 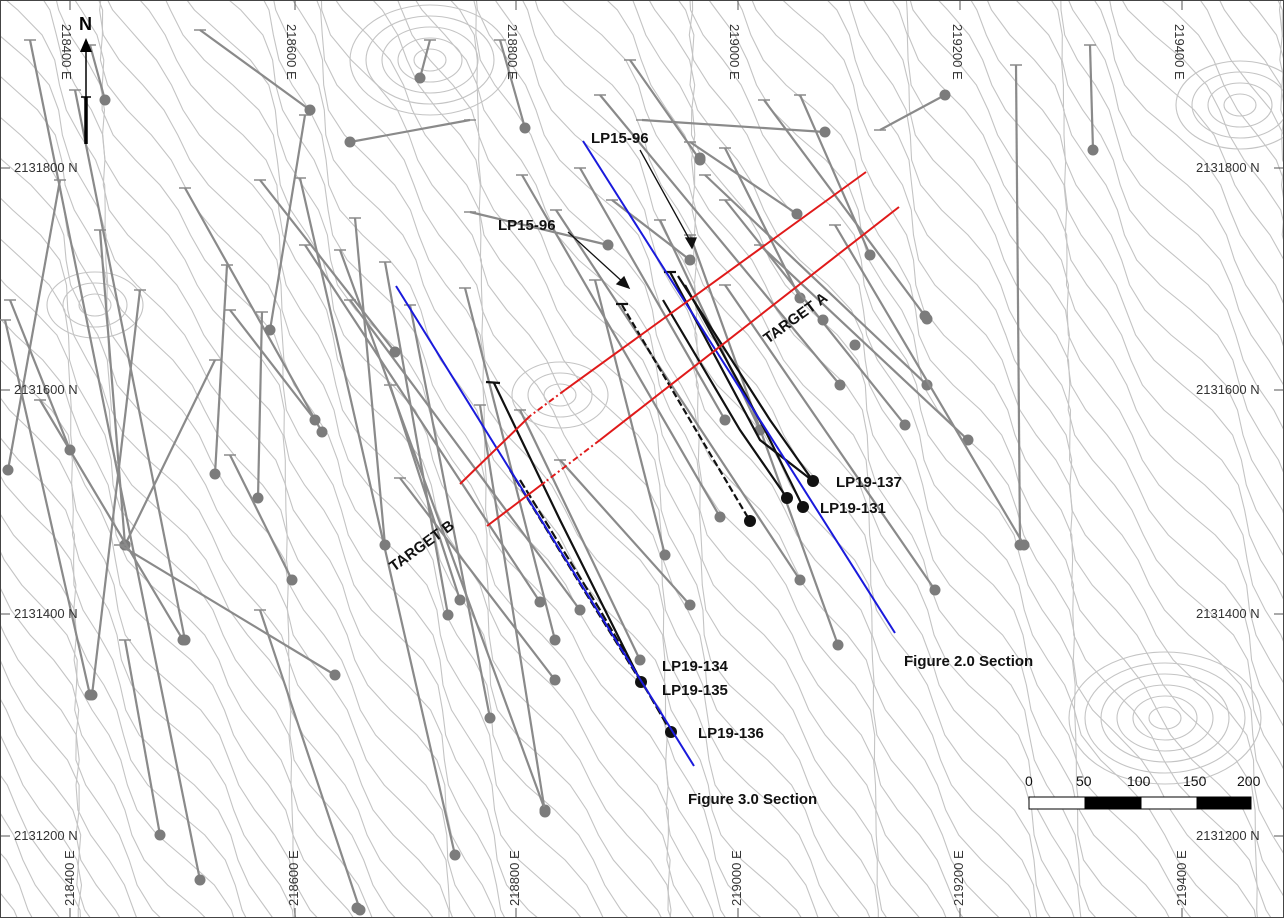 What do you see at coordinates (690, 243) in the screenshot?
I see `leader-arrowhead-upper` at bounding box center [690, 243].